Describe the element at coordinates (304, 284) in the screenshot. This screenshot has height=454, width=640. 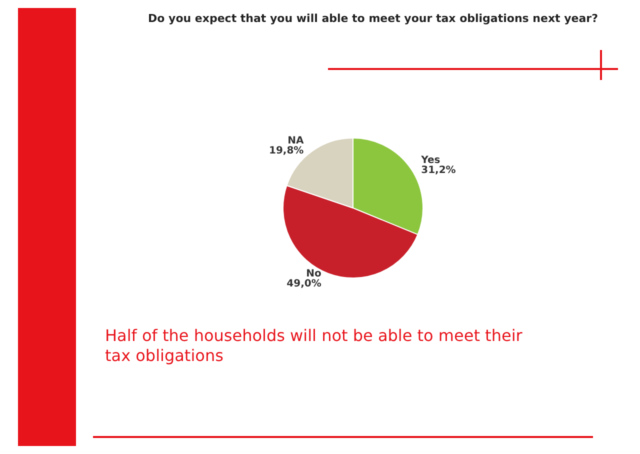
I see `data-label: 49,0%` at that location.